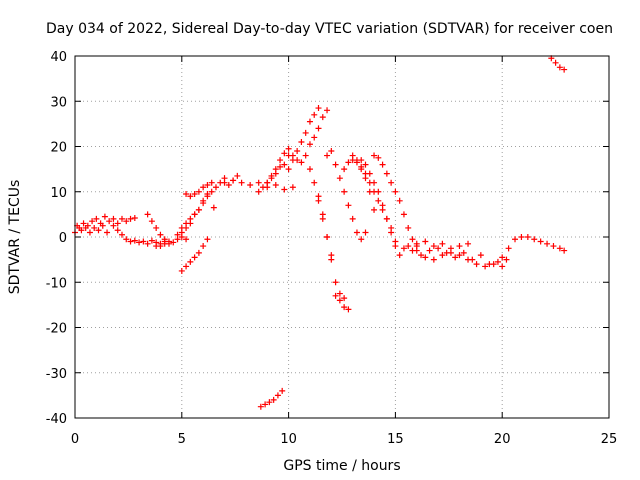 The width and height of the screenshot is (640, 480). I want to click on series-arc-t, so click(380, 208).